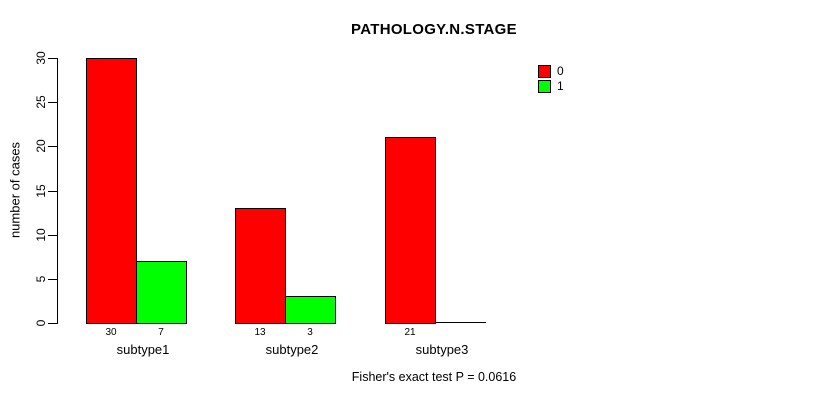  I want to click on legend-entry: 1, so click(551, 86).